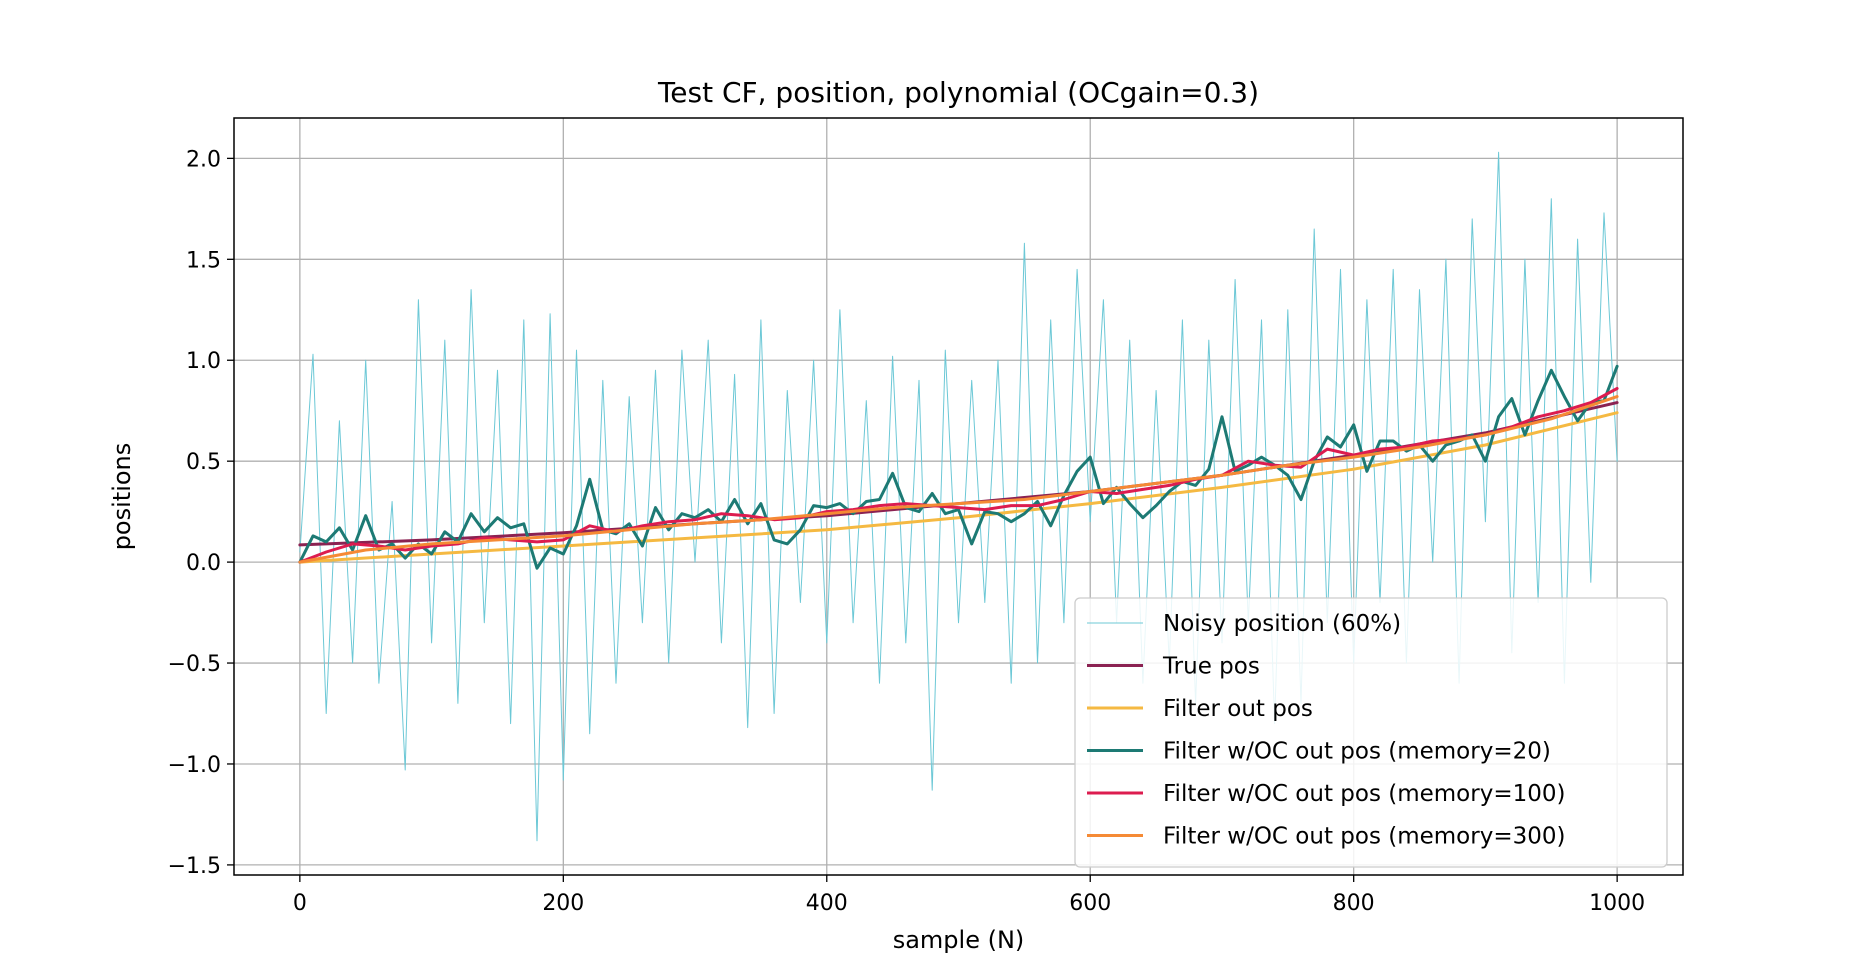 The height and width of the screenshot is (974, 1850). I want to click on y-tick-label: −1.0, so click(194, 765).